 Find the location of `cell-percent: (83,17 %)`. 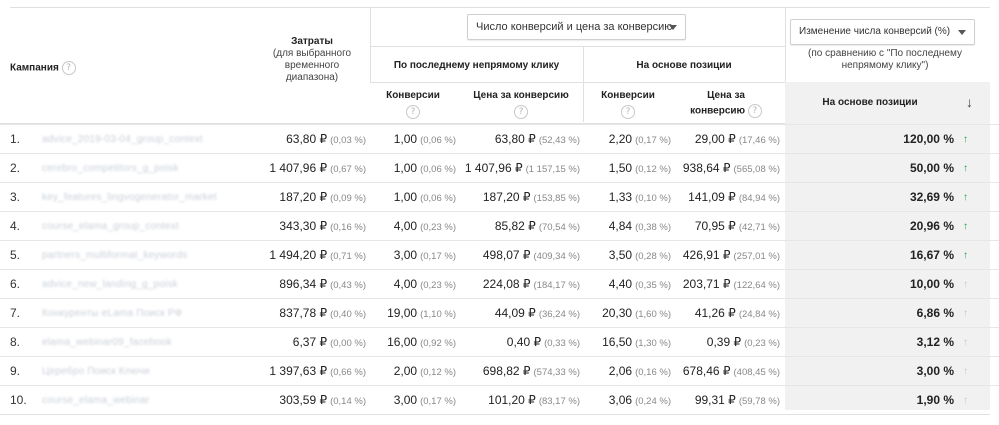

cell-percent: (83,17 %) is located at coordinates (559, 401).